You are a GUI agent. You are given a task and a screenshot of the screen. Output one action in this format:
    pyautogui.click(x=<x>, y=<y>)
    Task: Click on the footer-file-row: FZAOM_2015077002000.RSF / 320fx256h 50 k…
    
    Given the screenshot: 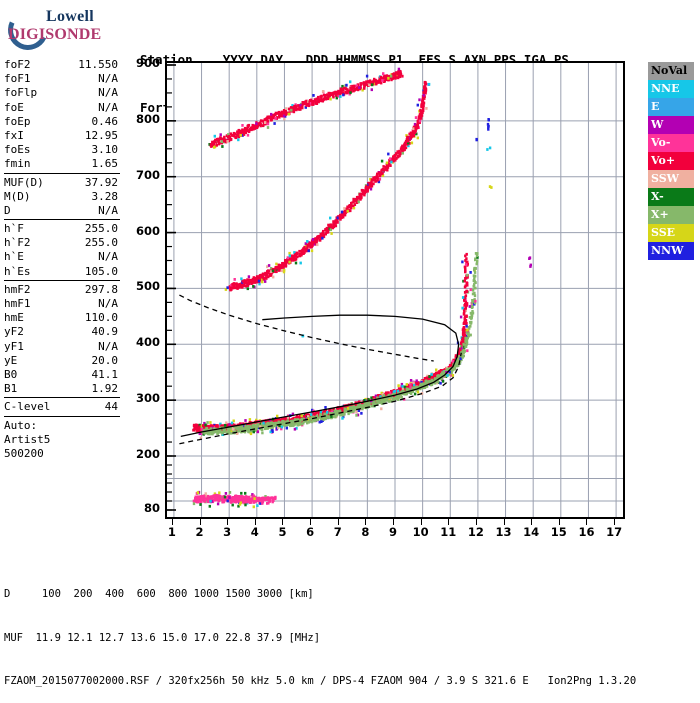 What is the action you would take?
    pyautogui.click(x=320, y=681)
    